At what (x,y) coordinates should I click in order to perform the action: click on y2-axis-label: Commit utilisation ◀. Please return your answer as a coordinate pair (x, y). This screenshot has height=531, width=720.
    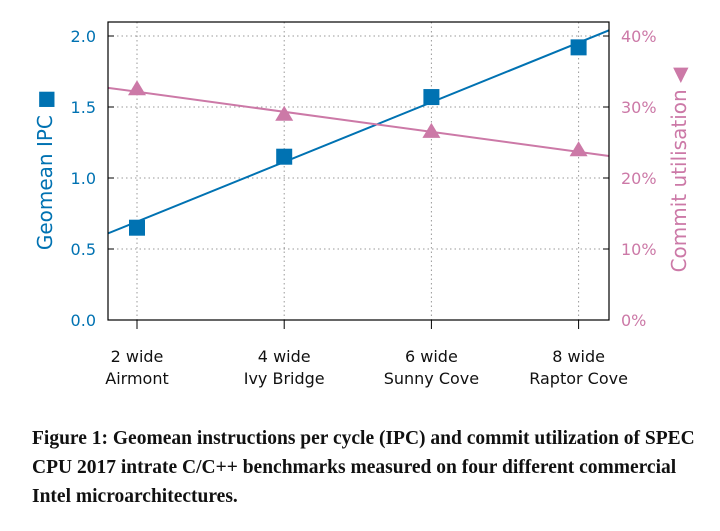
    Looking at the image, I should click on (679, 169).